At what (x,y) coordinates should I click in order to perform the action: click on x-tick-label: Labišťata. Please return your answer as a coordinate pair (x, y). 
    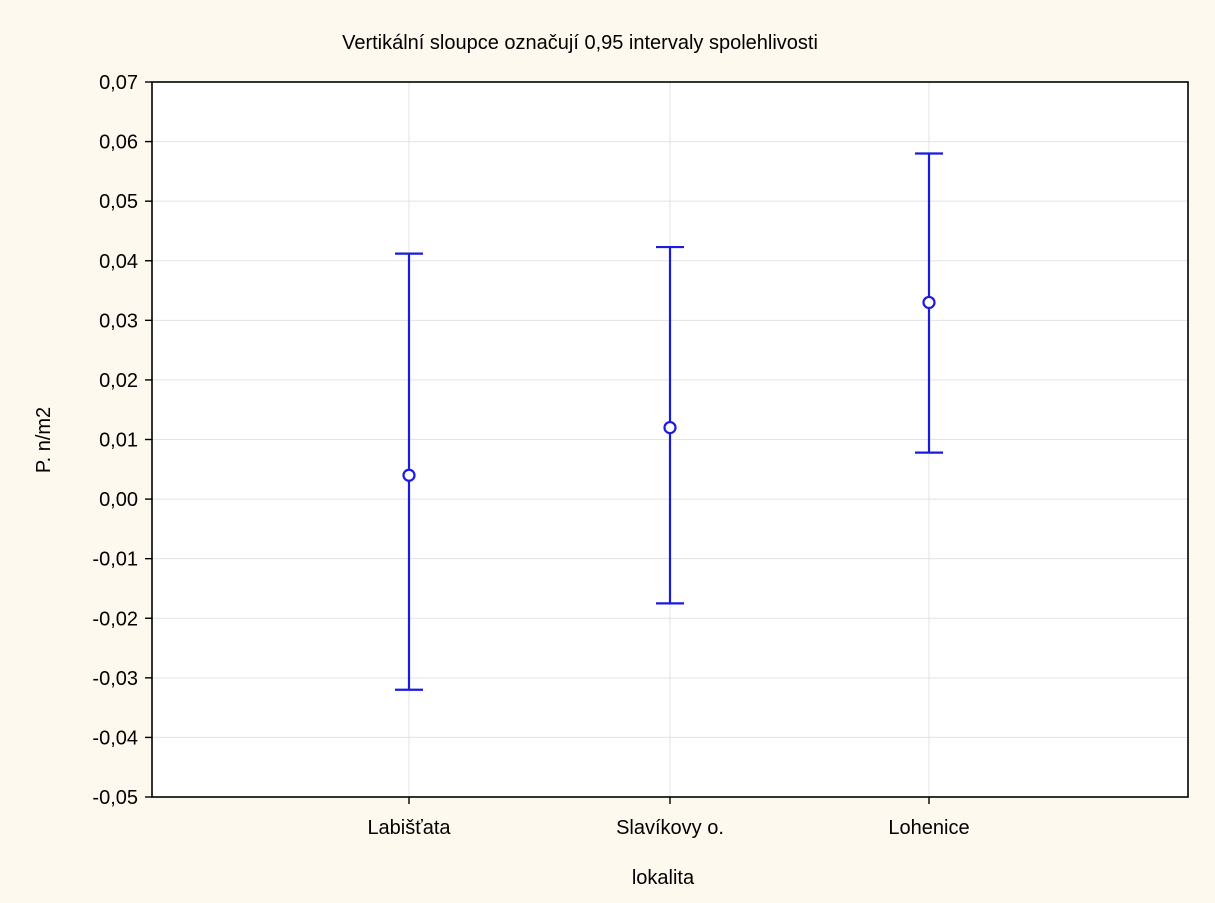
    Looking at the image, I should click on (409, 828).